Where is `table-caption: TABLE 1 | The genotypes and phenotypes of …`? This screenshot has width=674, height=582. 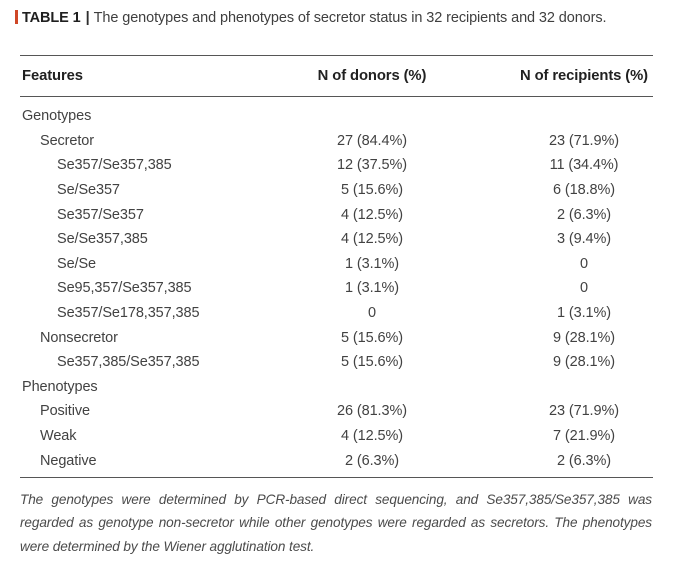
table-caption: TABLE 1 | The genotypes and phenotypes of … is located at coordinates (333, 18).